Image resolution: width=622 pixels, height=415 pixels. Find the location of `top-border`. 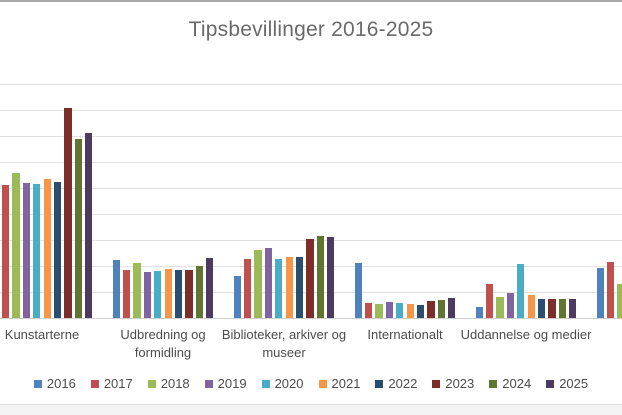

top-border is located at coordinates (311, 1).